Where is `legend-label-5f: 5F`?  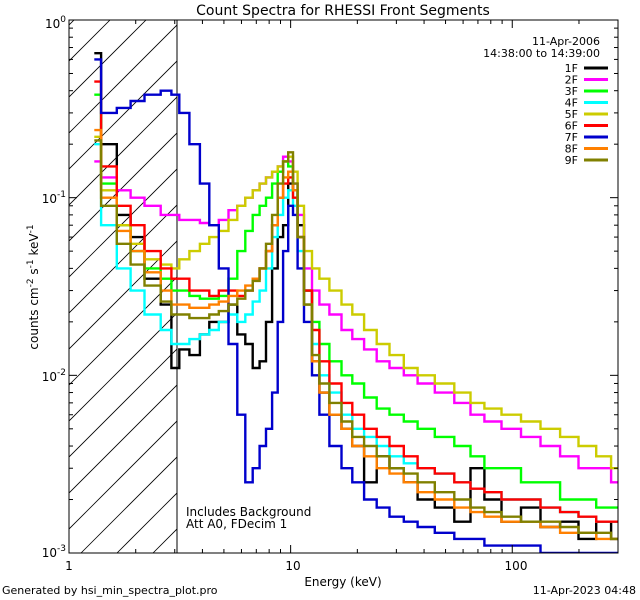 legend-label-5f: 5F is located at coordinates (571, 114).